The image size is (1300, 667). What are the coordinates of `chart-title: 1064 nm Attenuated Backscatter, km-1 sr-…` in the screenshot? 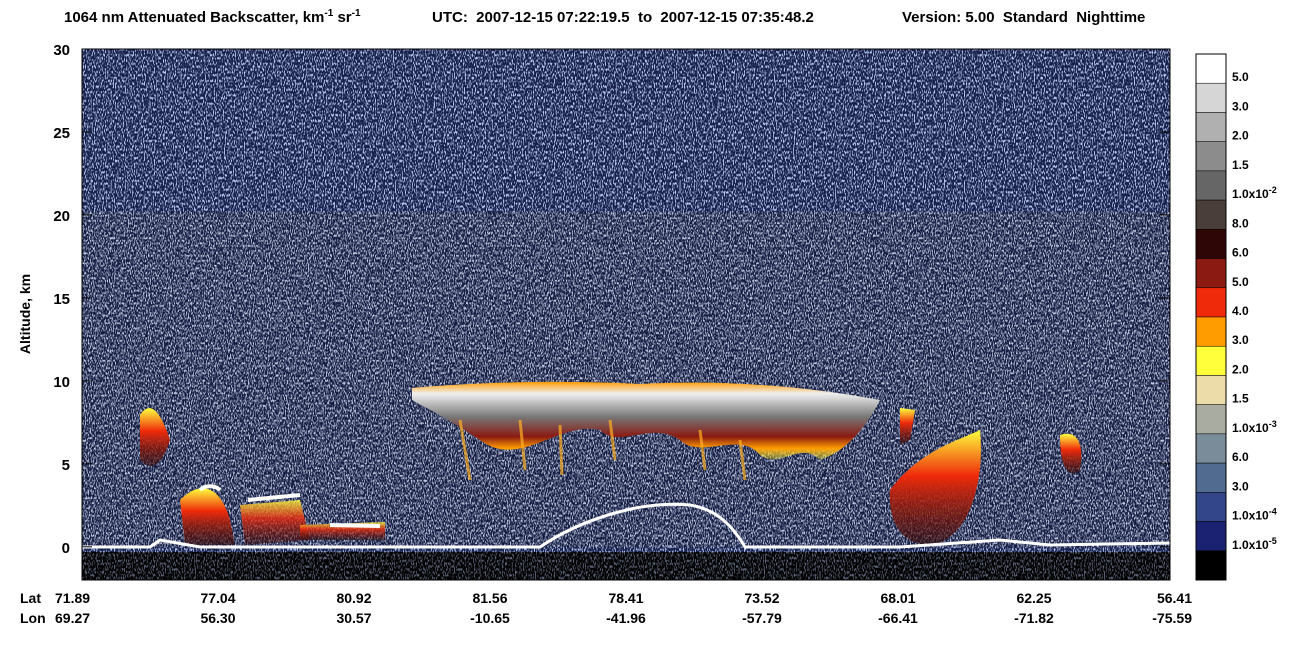 It's located at (212, 17).